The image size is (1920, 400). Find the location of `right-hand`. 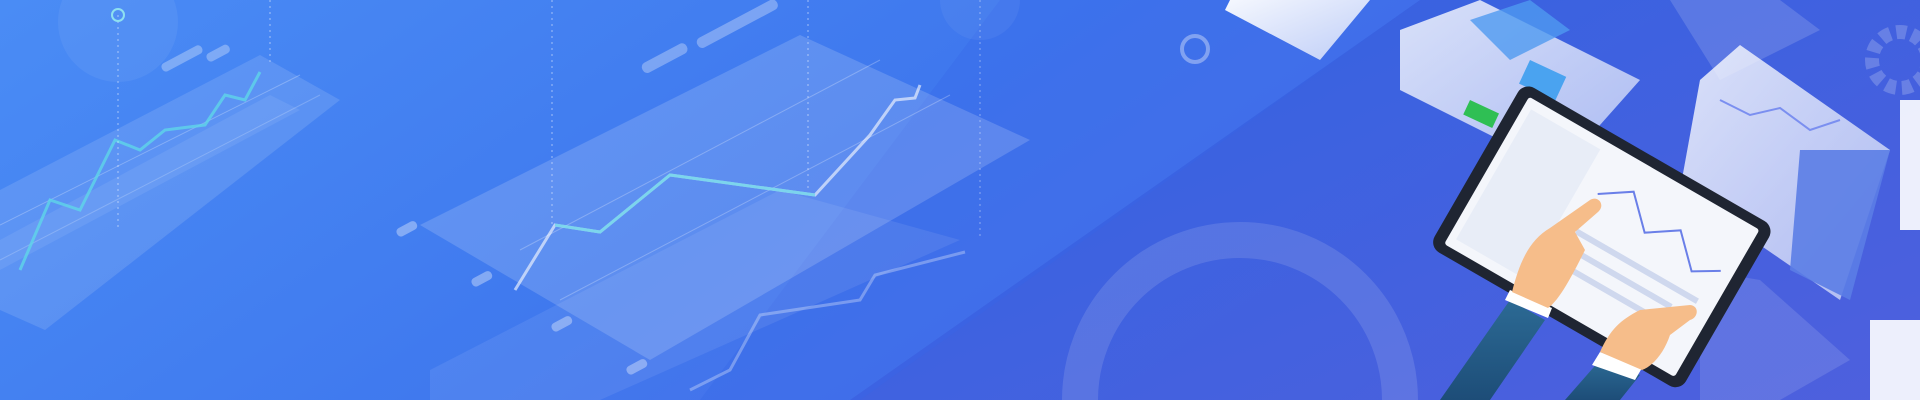

right-hand is located at coordinates (1648, 337).